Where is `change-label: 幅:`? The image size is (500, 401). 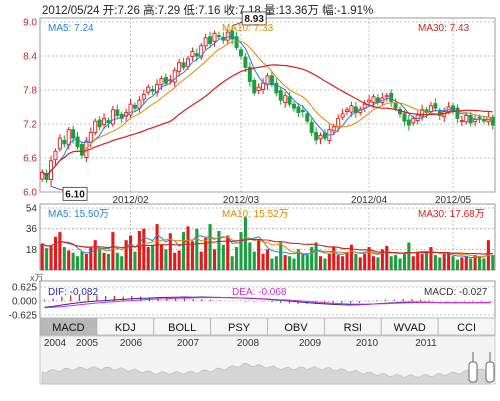 change-label: 幅: is located at coordinates (329, 11).